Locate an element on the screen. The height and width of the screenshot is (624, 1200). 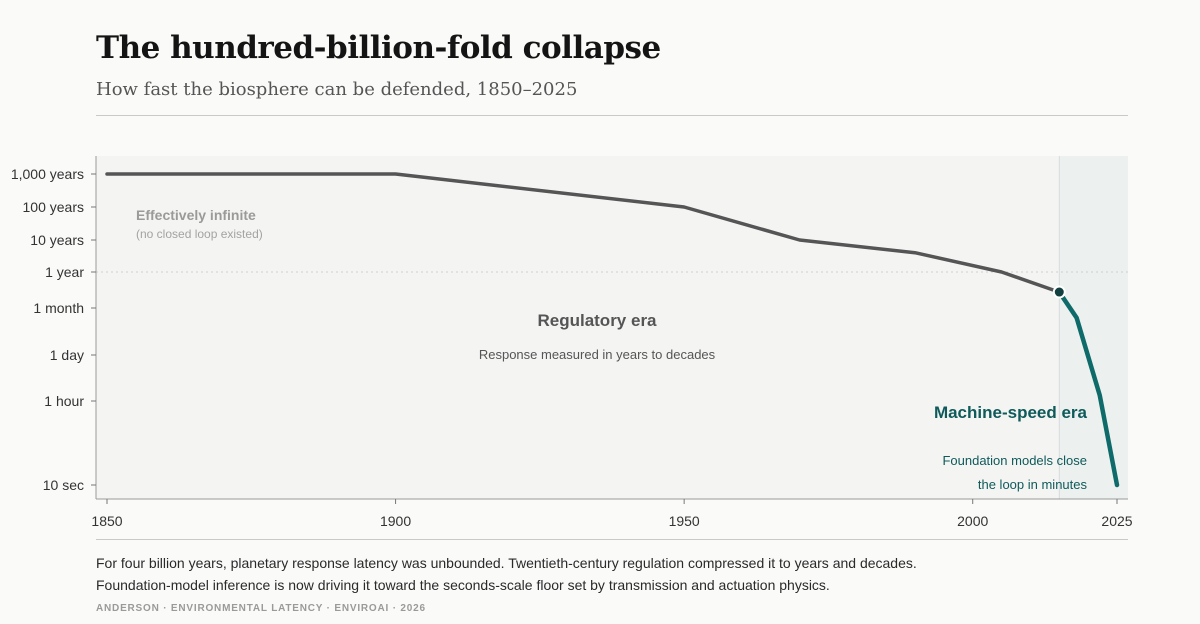
machine-era-shade is located at coordinates (1093, 327).